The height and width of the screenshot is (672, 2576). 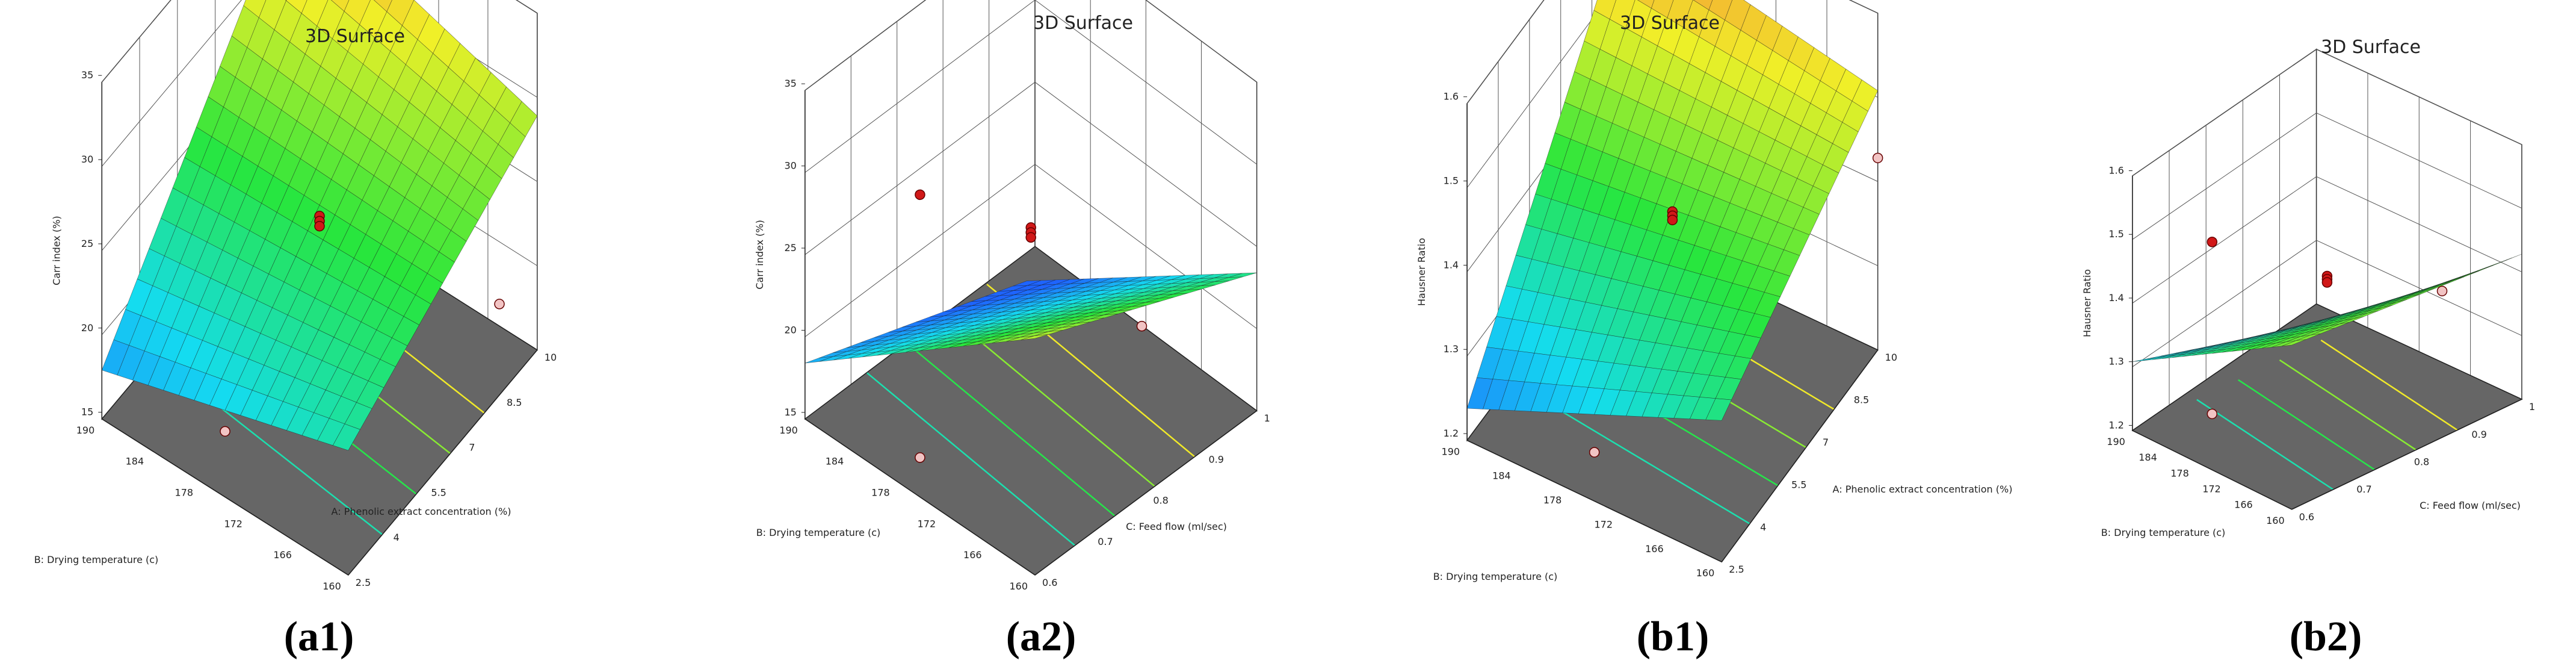 I want to click on panel-label-letter: a1, so click(x=319, y=637).